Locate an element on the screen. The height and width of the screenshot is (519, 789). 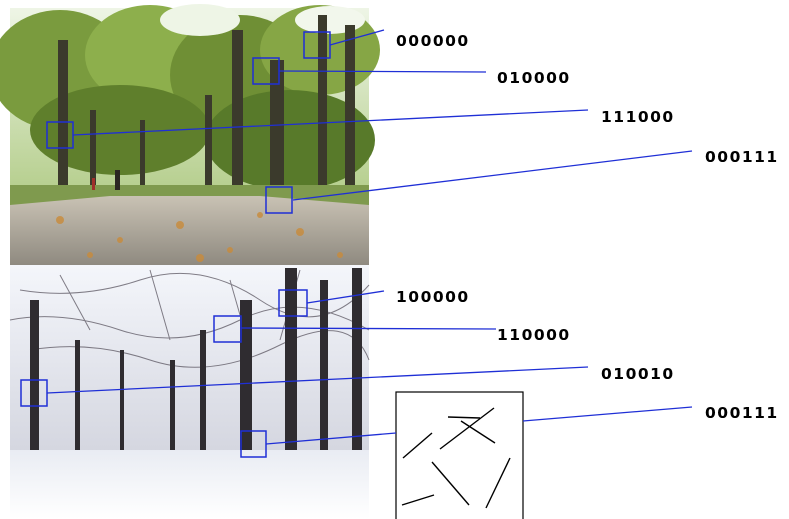
walking-people is located at coordinates (106, 180).